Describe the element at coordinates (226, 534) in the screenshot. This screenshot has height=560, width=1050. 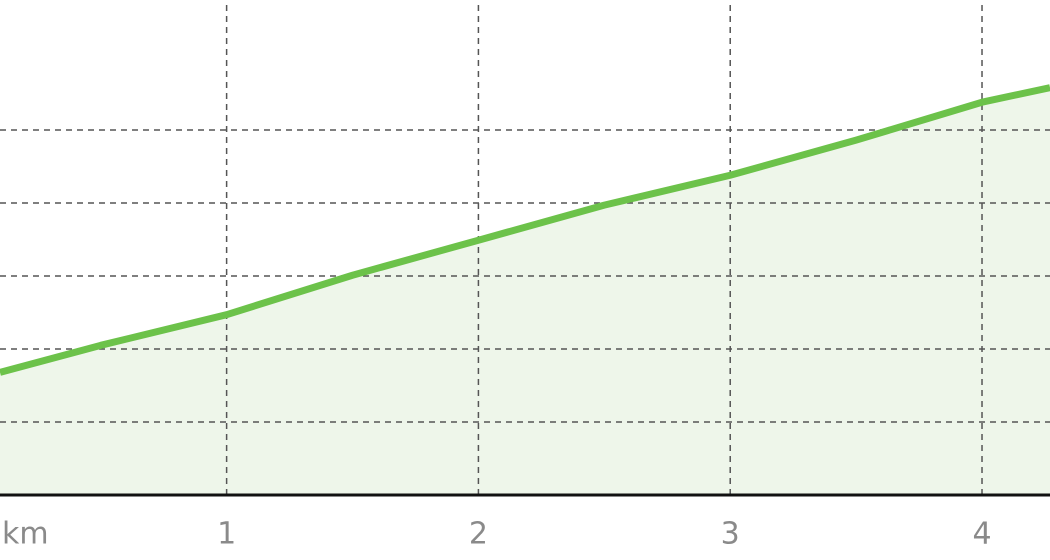
I see `x-tick-label: 1` at that location.